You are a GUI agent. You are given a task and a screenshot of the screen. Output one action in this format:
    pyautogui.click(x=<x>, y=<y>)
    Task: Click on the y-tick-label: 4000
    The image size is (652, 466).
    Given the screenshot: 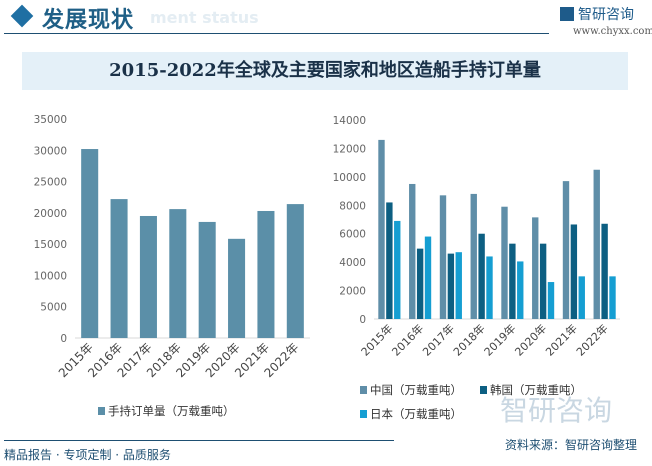 What is the action you would take?
    pyautogui.click(x=352, y=263)
    